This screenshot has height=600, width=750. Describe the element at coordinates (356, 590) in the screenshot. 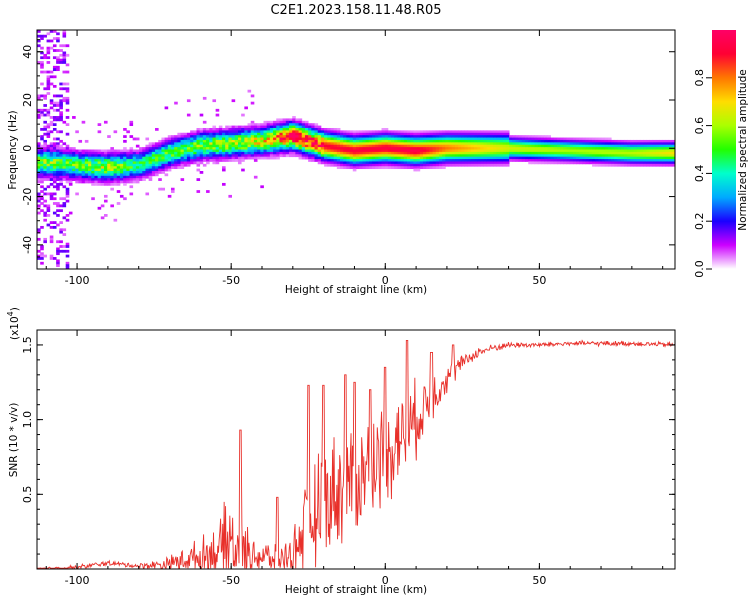

I see `snr-x-label: Height of straight line (km)` at that location.